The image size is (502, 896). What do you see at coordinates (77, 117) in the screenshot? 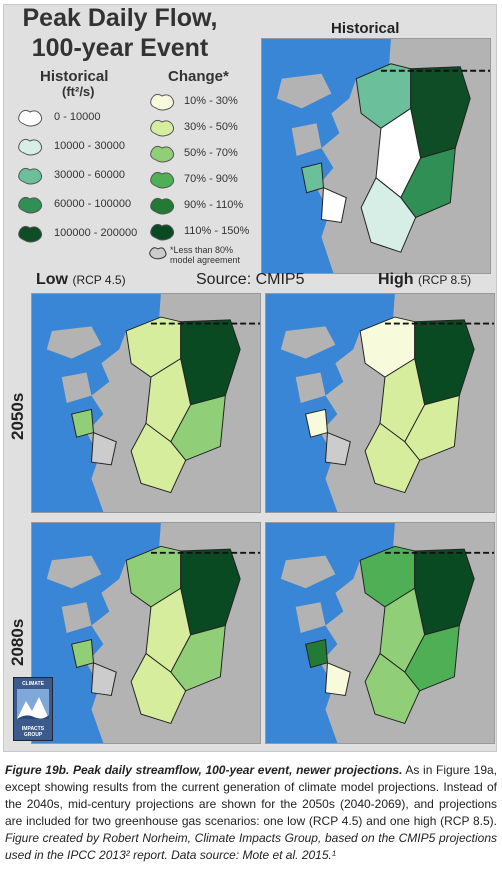
I see `legend-historical-label: 0 - 10000` at bounding box center [77, 117].